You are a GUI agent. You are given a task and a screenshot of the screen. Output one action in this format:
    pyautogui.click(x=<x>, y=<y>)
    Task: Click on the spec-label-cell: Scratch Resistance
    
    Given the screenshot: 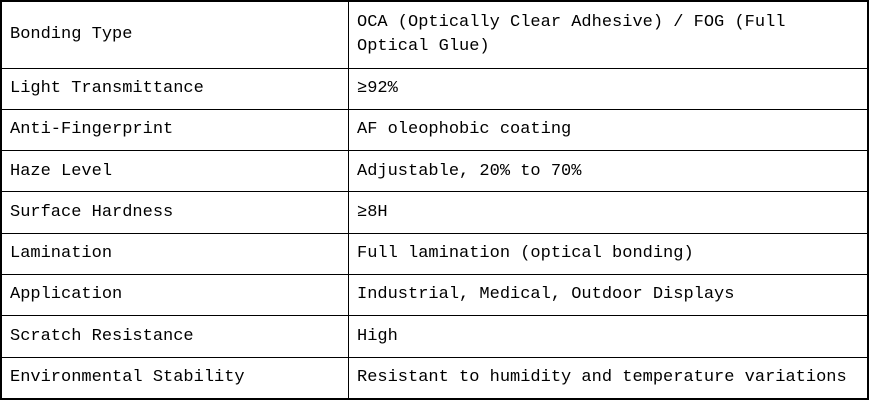 What is the action you would take?
    pyautogui.click(x=174, y=336)
    